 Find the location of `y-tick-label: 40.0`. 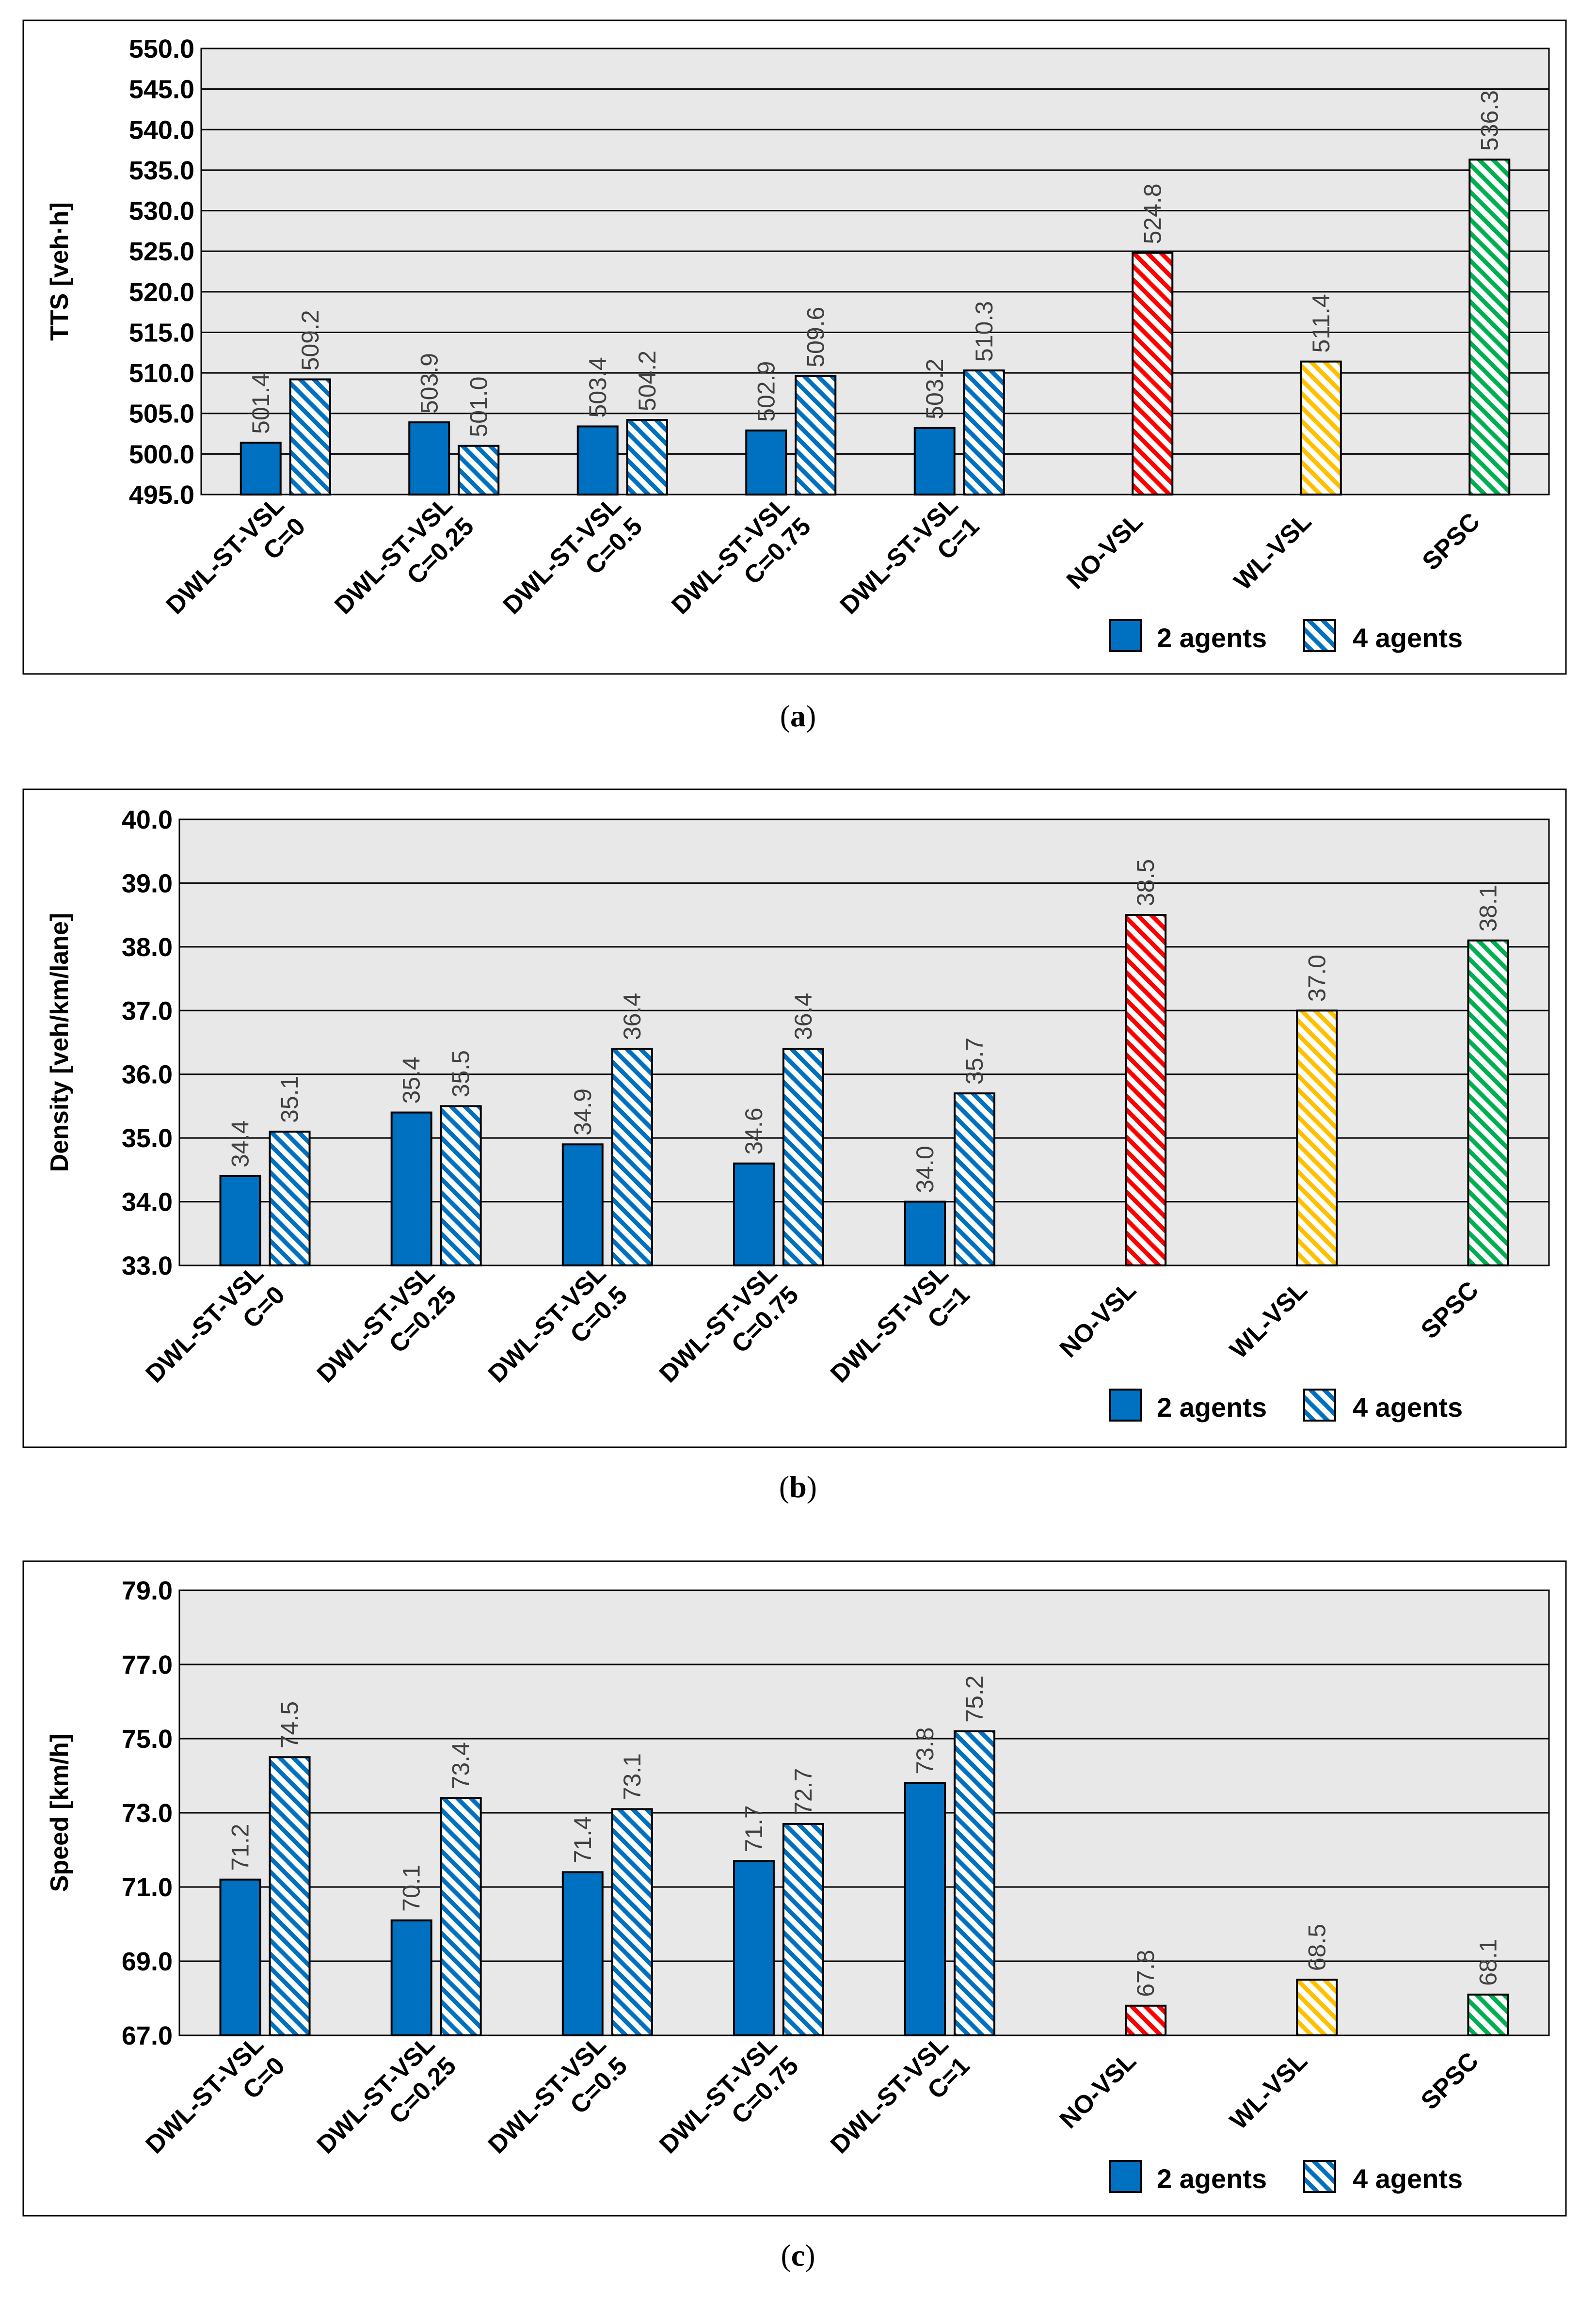

y-tick-label: 40.0 is located at coordinates (147, 820).